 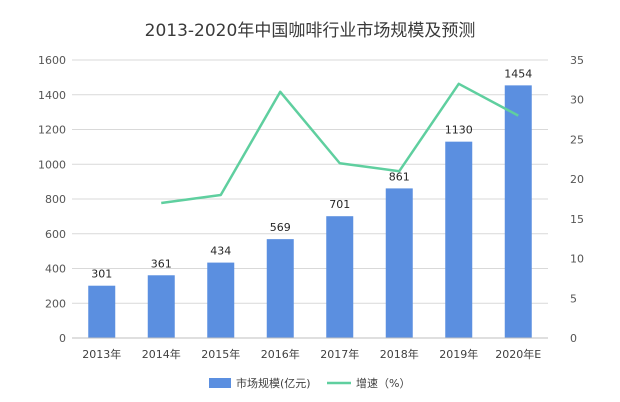 I want to click on x-tick-label: 2015年, so click(x=220, y=354).